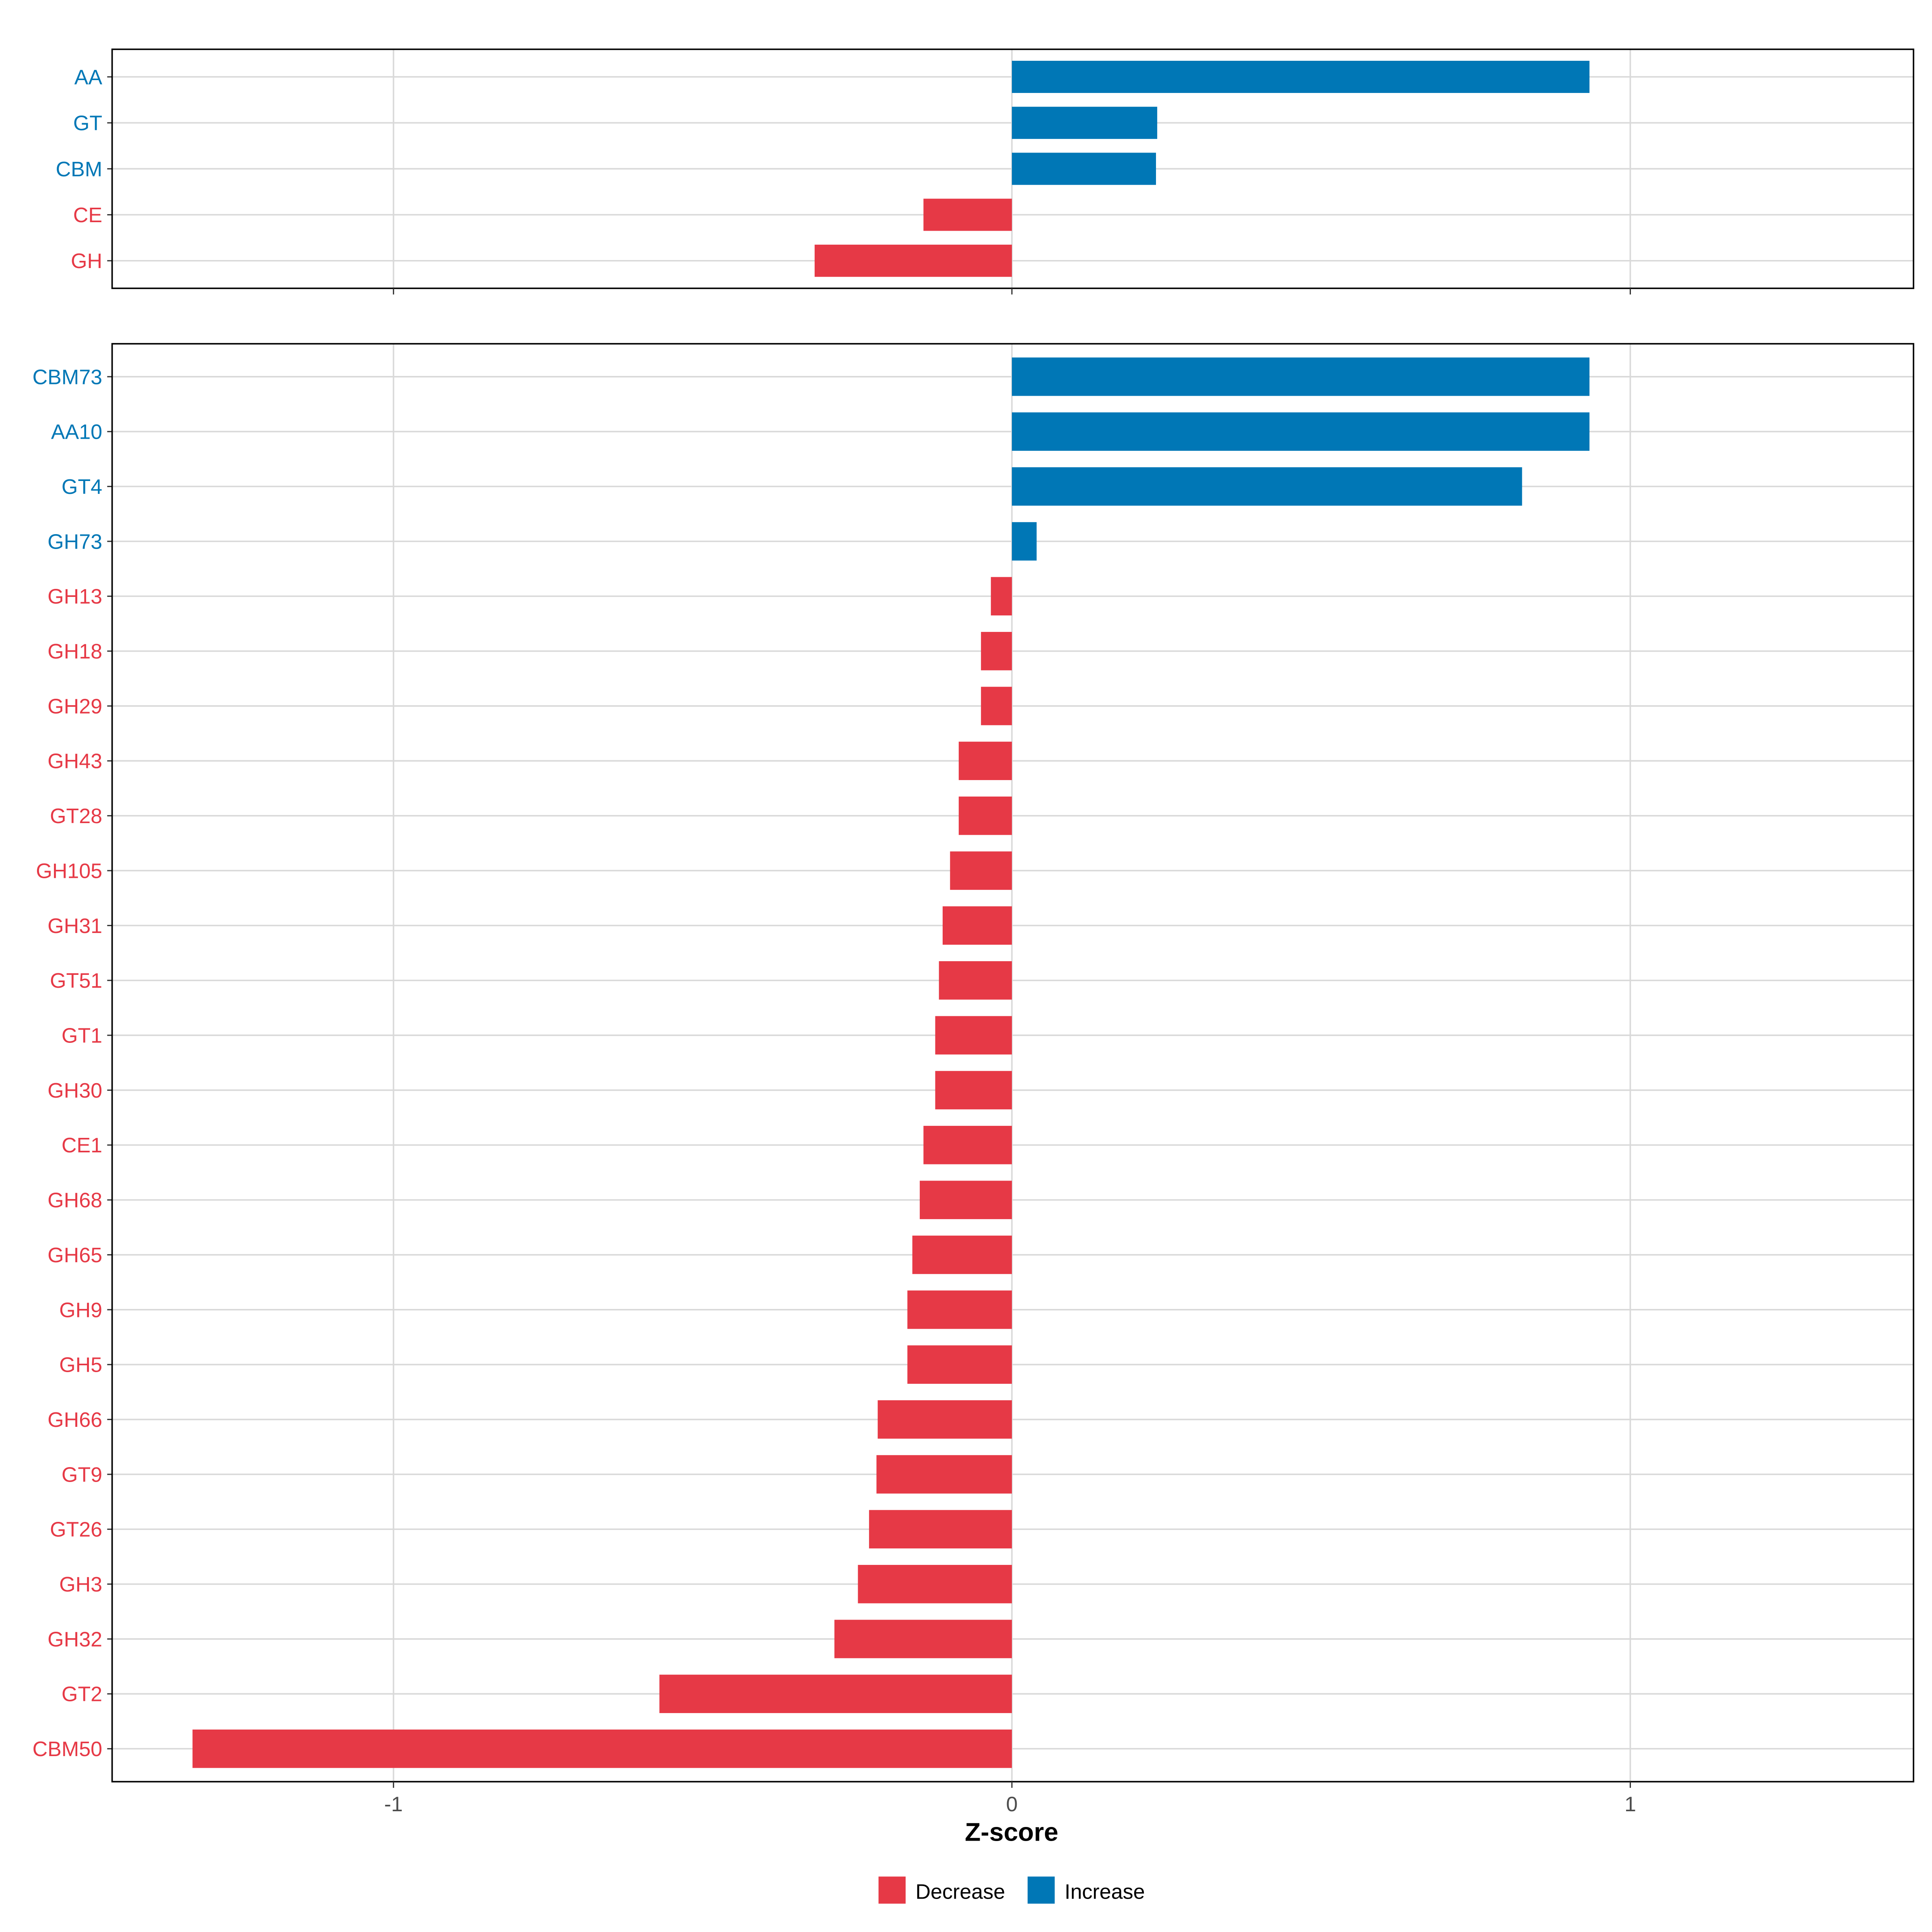 The image size is (1932, 1932). Describe the element at coordinates (76, 816) in the screenshot. I see `y-tick-label: GT28` at that location.